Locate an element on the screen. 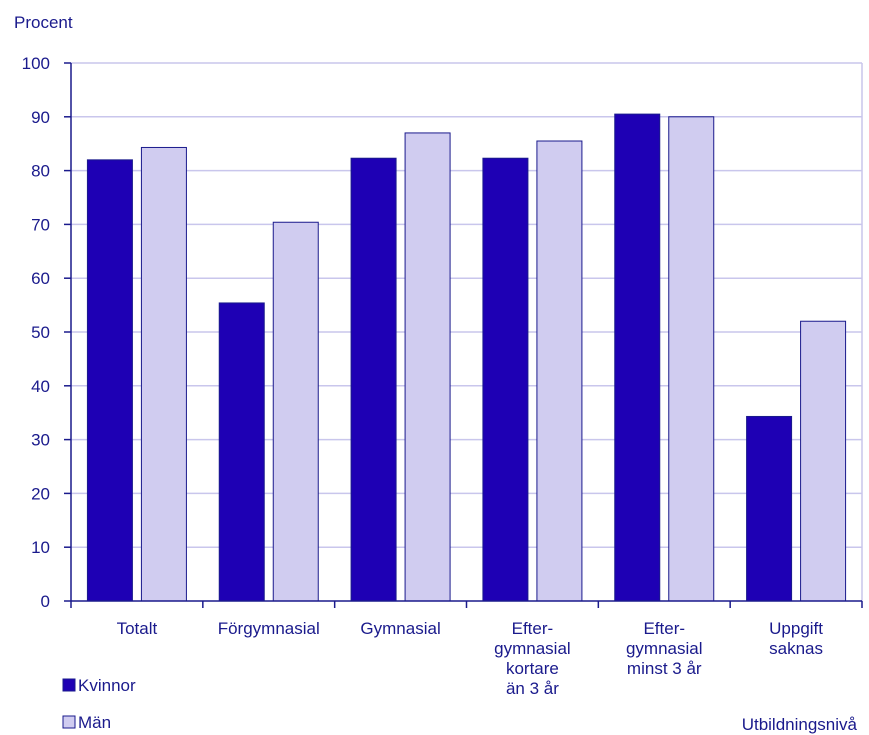 The image size is (869, 735). y-tick-label: 50 is located at coordinates (40, 332).